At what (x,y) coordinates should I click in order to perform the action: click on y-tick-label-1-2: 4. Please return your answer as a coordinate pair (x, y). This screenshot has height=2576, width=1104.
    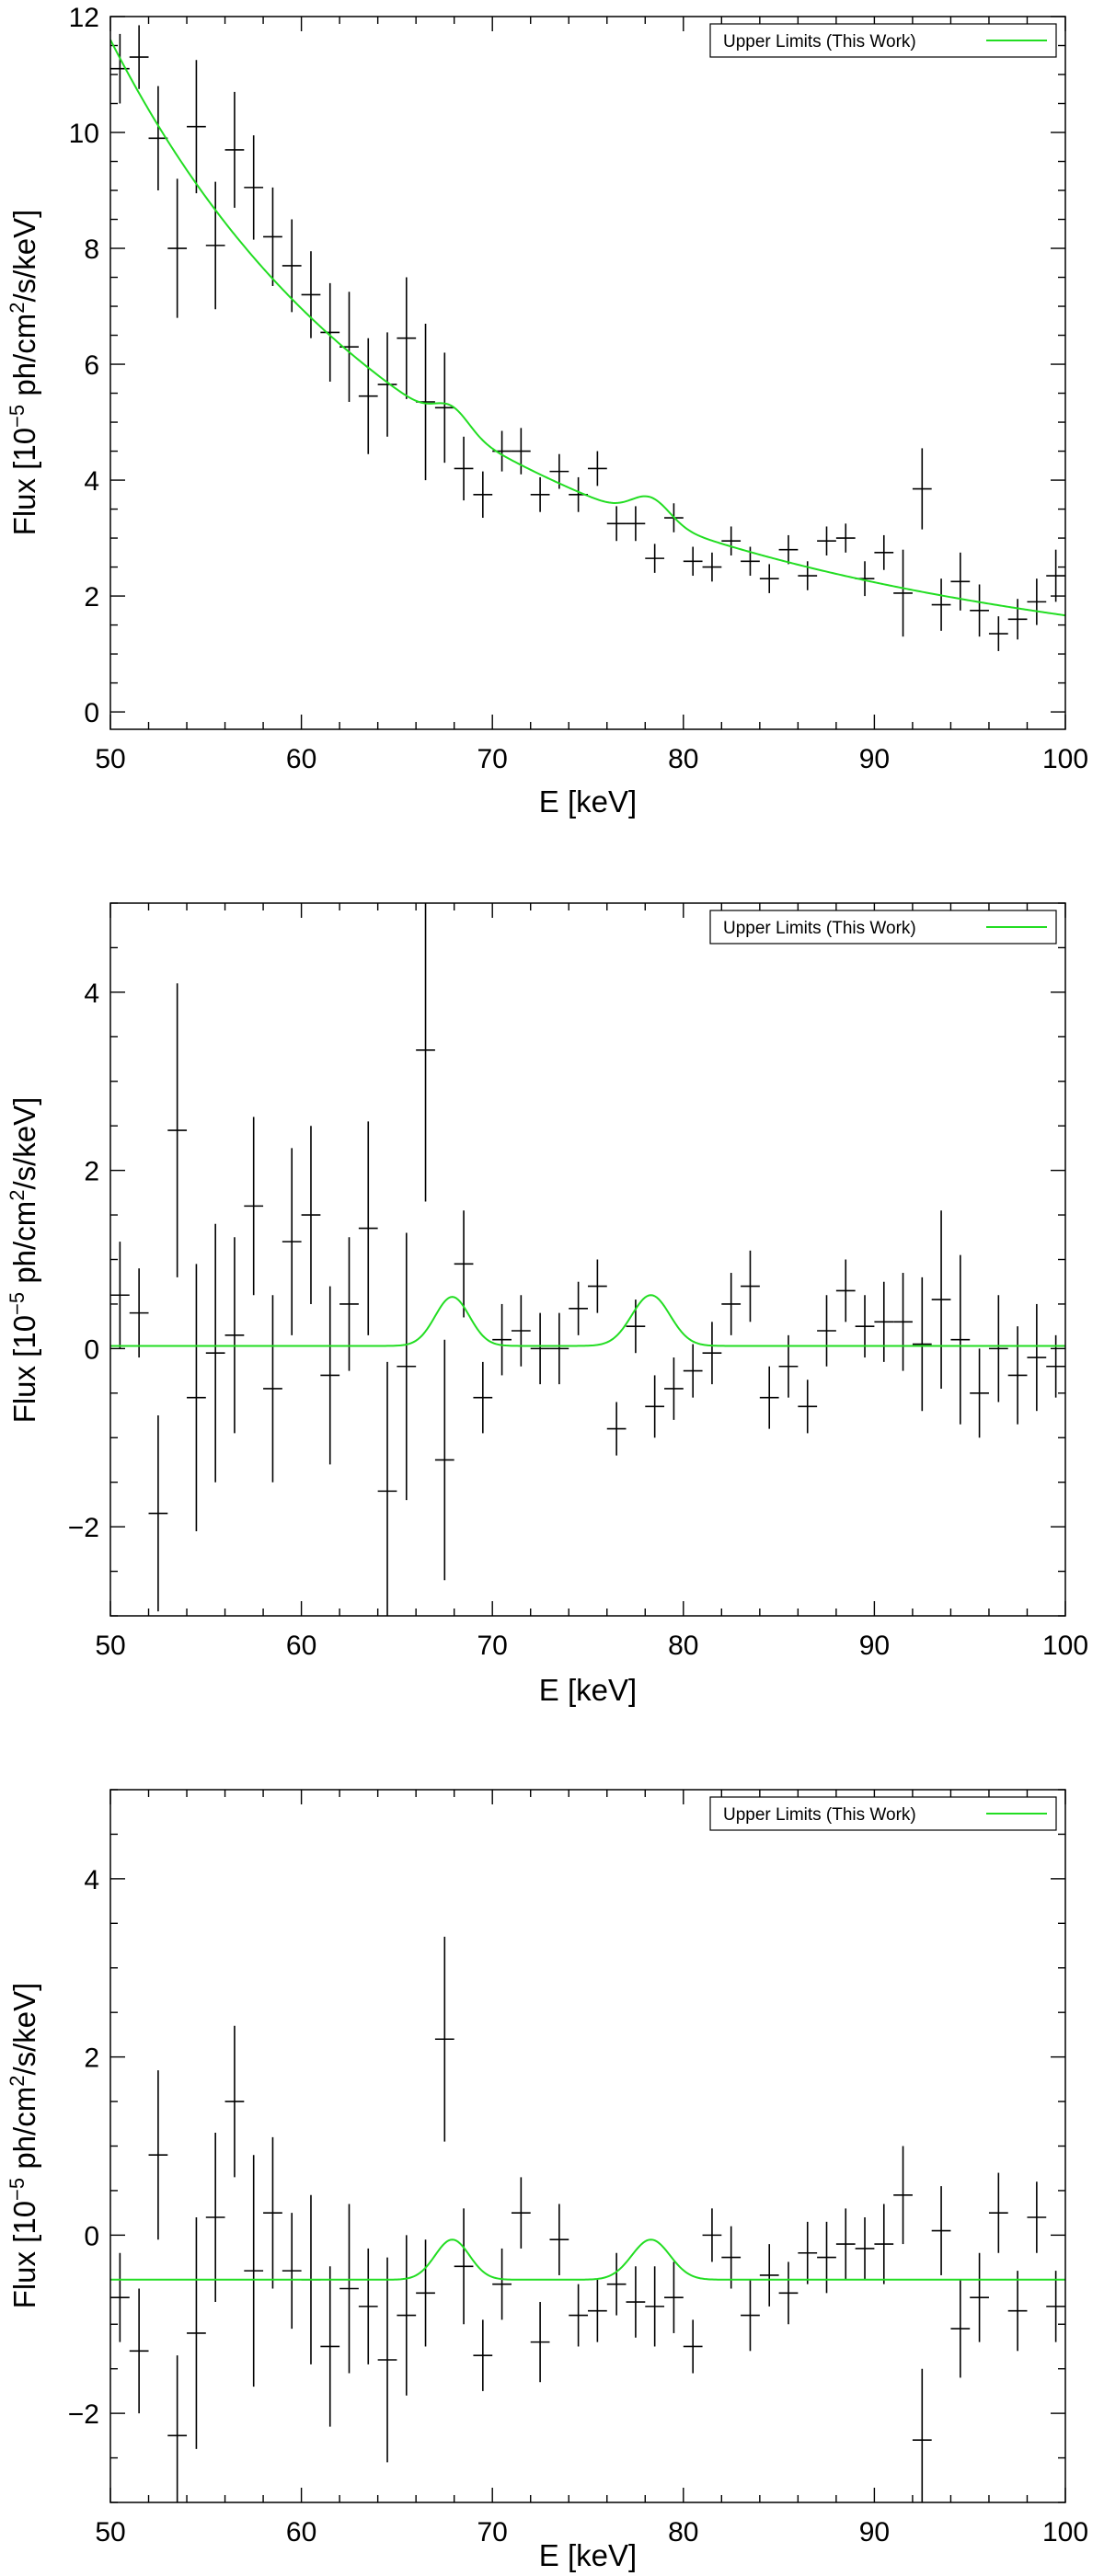
    Looking at the image, I should click on (91, 481).